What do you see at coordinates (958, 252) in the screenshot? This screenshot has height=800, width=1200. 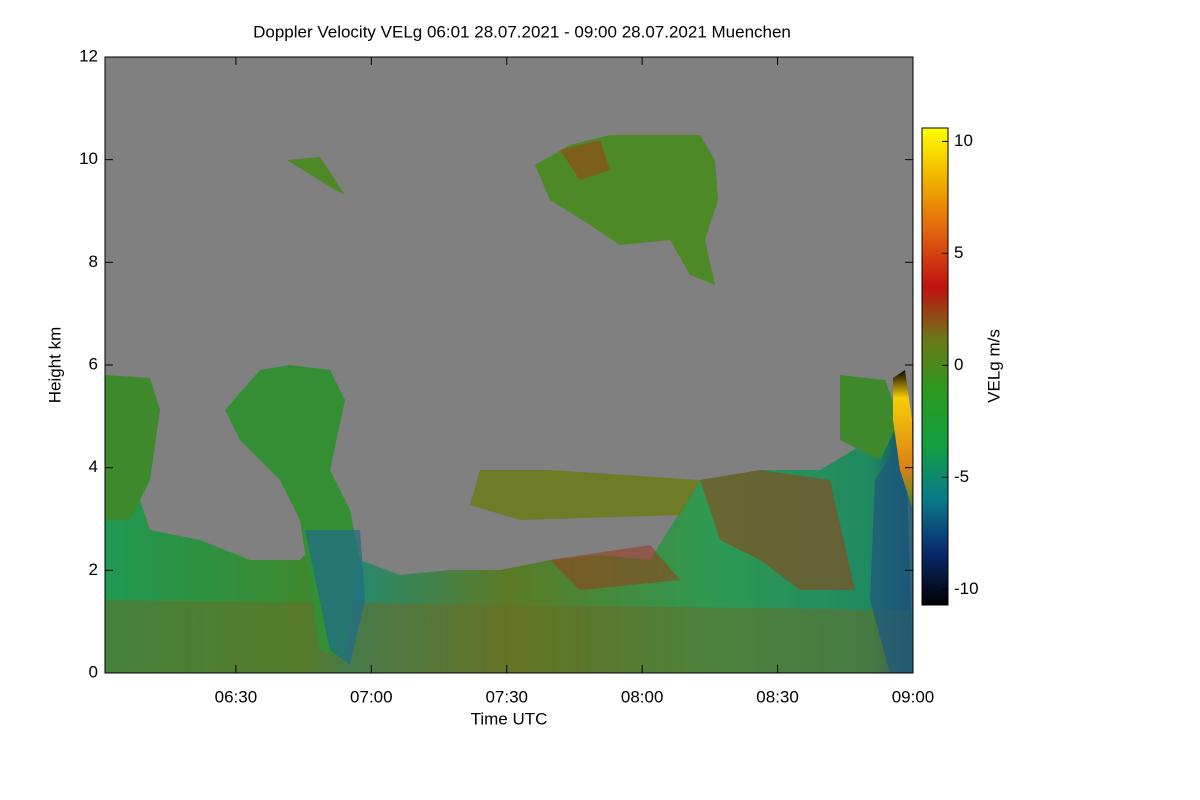 I see `colorbar-tick-label: 5` at bounding box center [958, 252].